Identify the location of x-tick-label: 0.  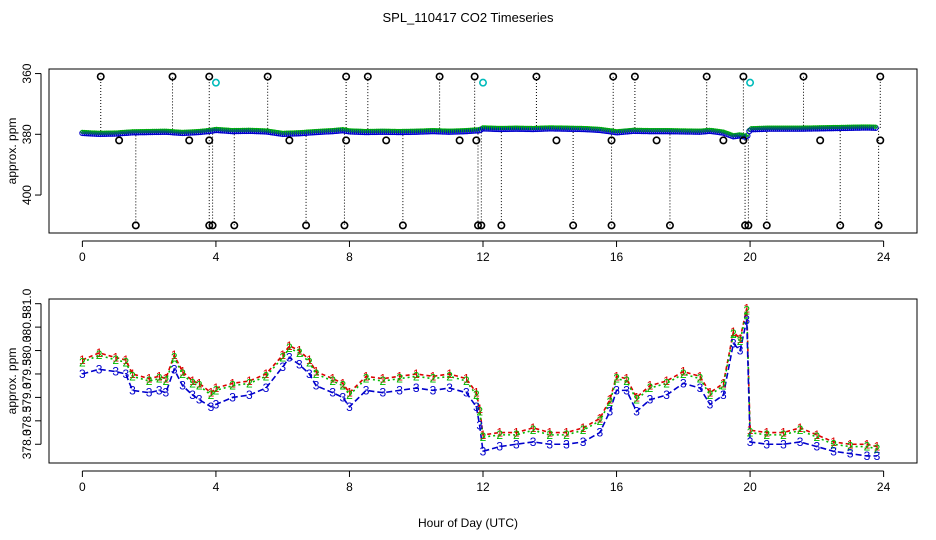
(82, 257).